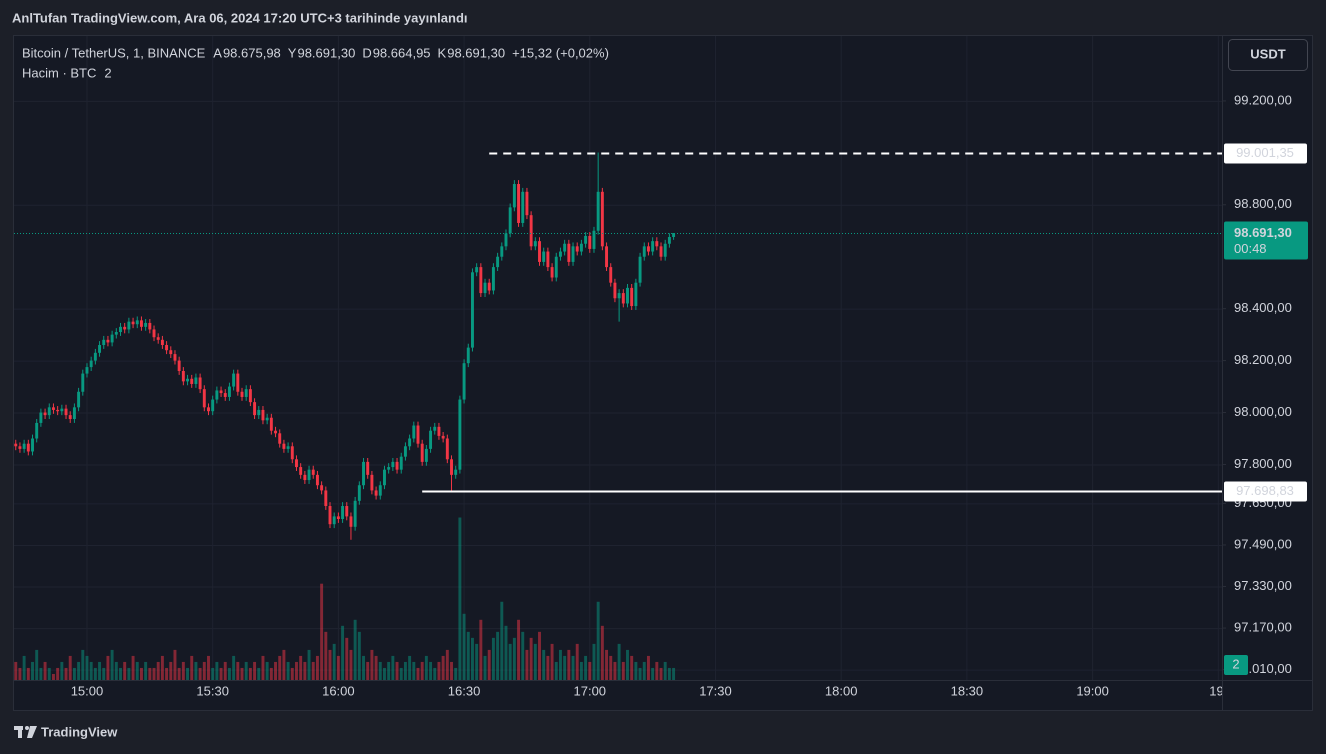 This screenshot has width=1326, height=754. I want to click on legend-text: 2, so click(107, 72).